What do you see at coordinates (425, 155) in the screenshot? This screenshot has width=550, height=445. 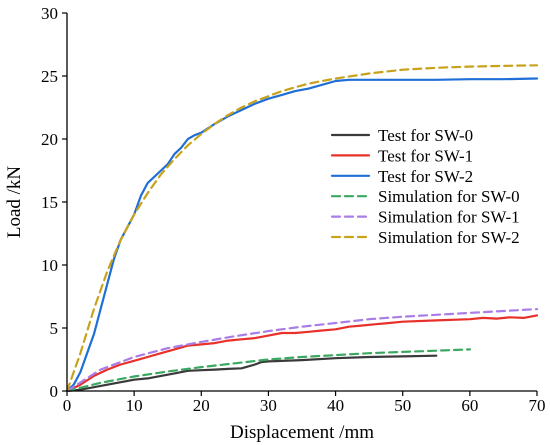 I see `legend-label: Test for SW-1` at bounding box center [425, 155].